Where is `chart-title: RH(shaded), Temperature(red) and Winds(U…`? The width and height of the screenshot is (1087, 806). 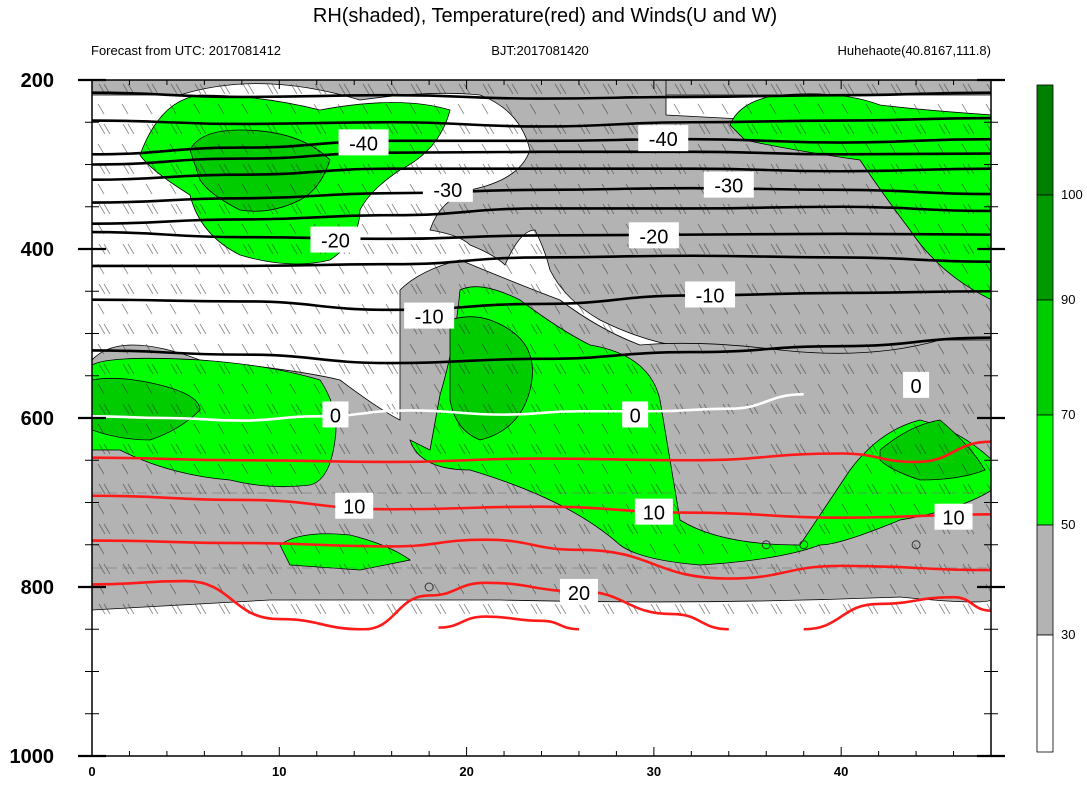 chart-title: RH(shaded), Temperature(red) and Winds(U… is located at coordinates (545, 16).